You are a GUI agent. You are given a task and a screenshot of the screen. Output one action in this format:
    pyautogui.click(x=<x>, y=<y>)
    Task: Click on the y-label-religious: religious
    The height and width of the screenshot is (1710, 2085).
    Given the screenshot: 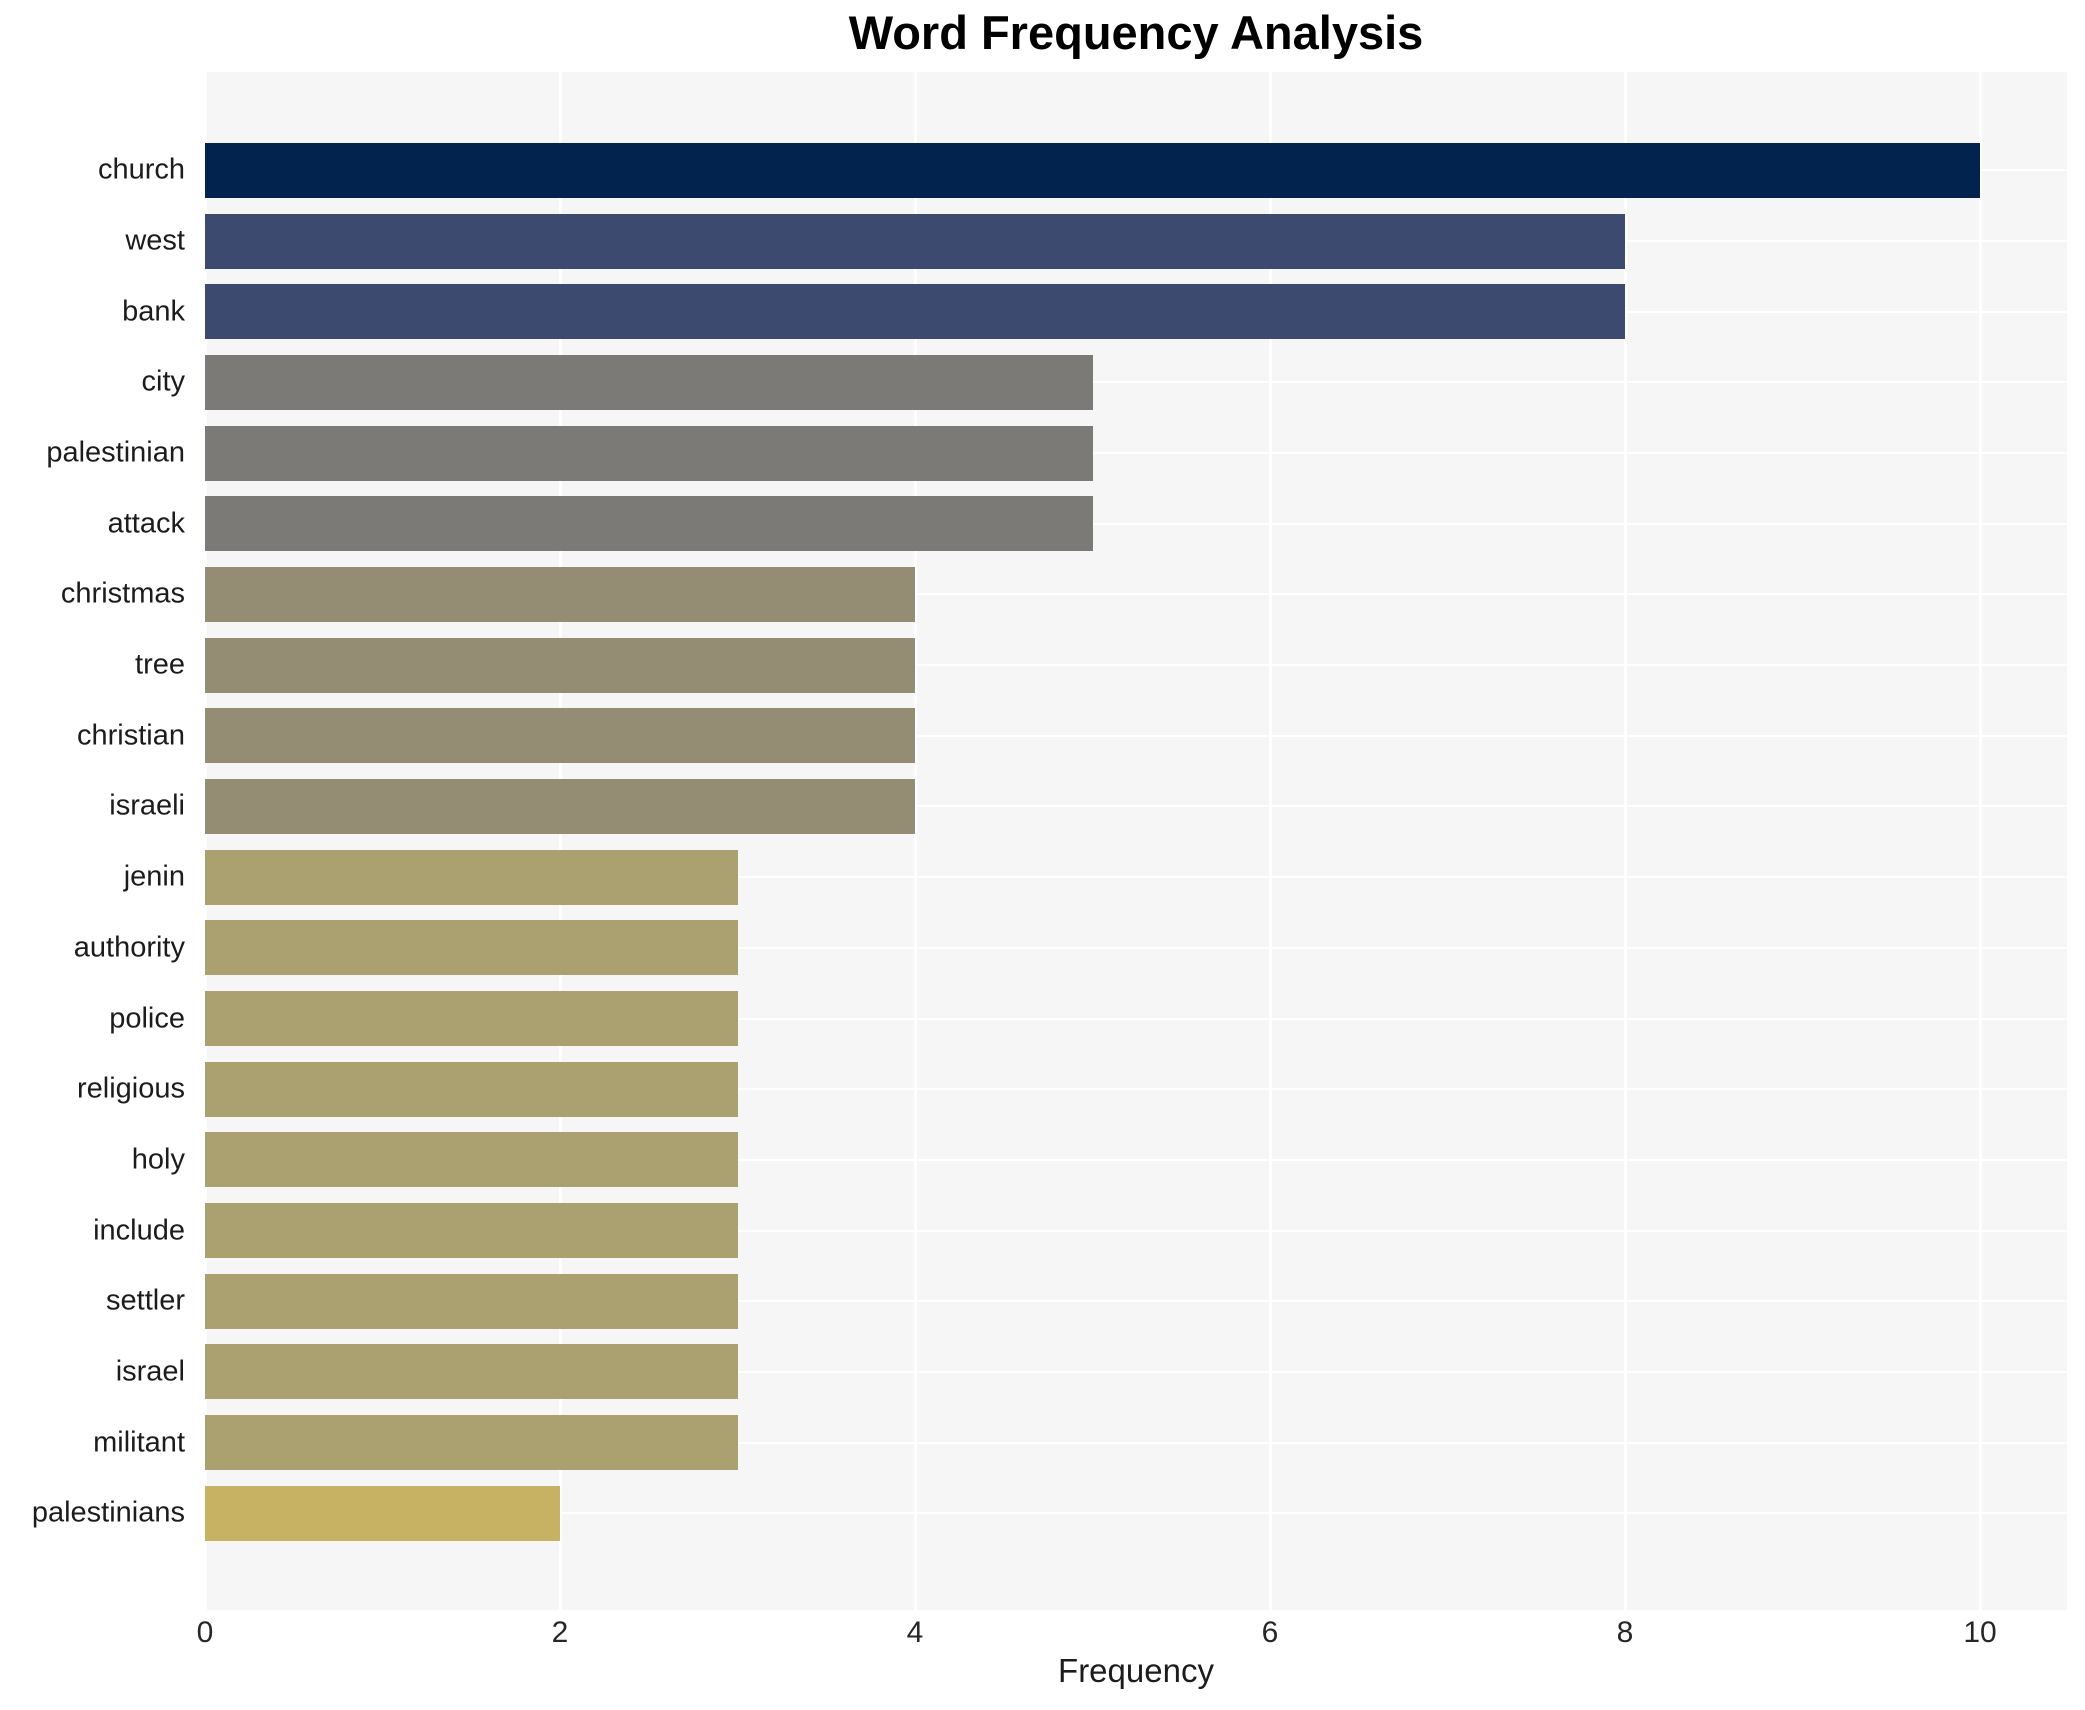 What is the action you would take?
    pyautogui.click(x=131, y=1088)
    